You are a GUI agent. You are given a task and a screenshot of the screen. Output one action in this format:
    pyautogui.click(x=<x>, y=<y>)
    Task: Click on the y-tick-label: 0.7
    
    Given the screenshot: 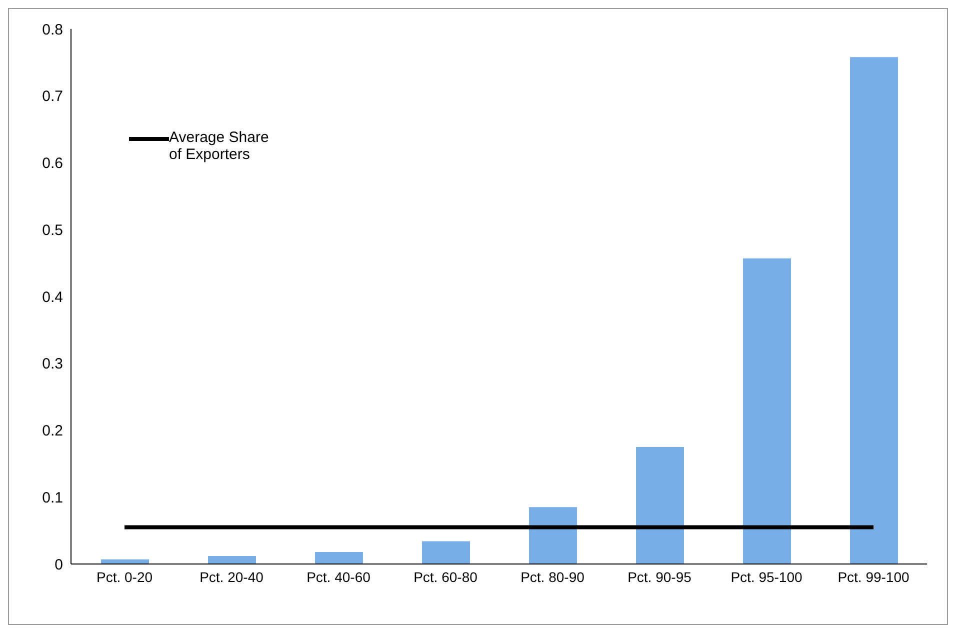 What is the action you would take?
    pyautogui.click(x=52, y=97)
    